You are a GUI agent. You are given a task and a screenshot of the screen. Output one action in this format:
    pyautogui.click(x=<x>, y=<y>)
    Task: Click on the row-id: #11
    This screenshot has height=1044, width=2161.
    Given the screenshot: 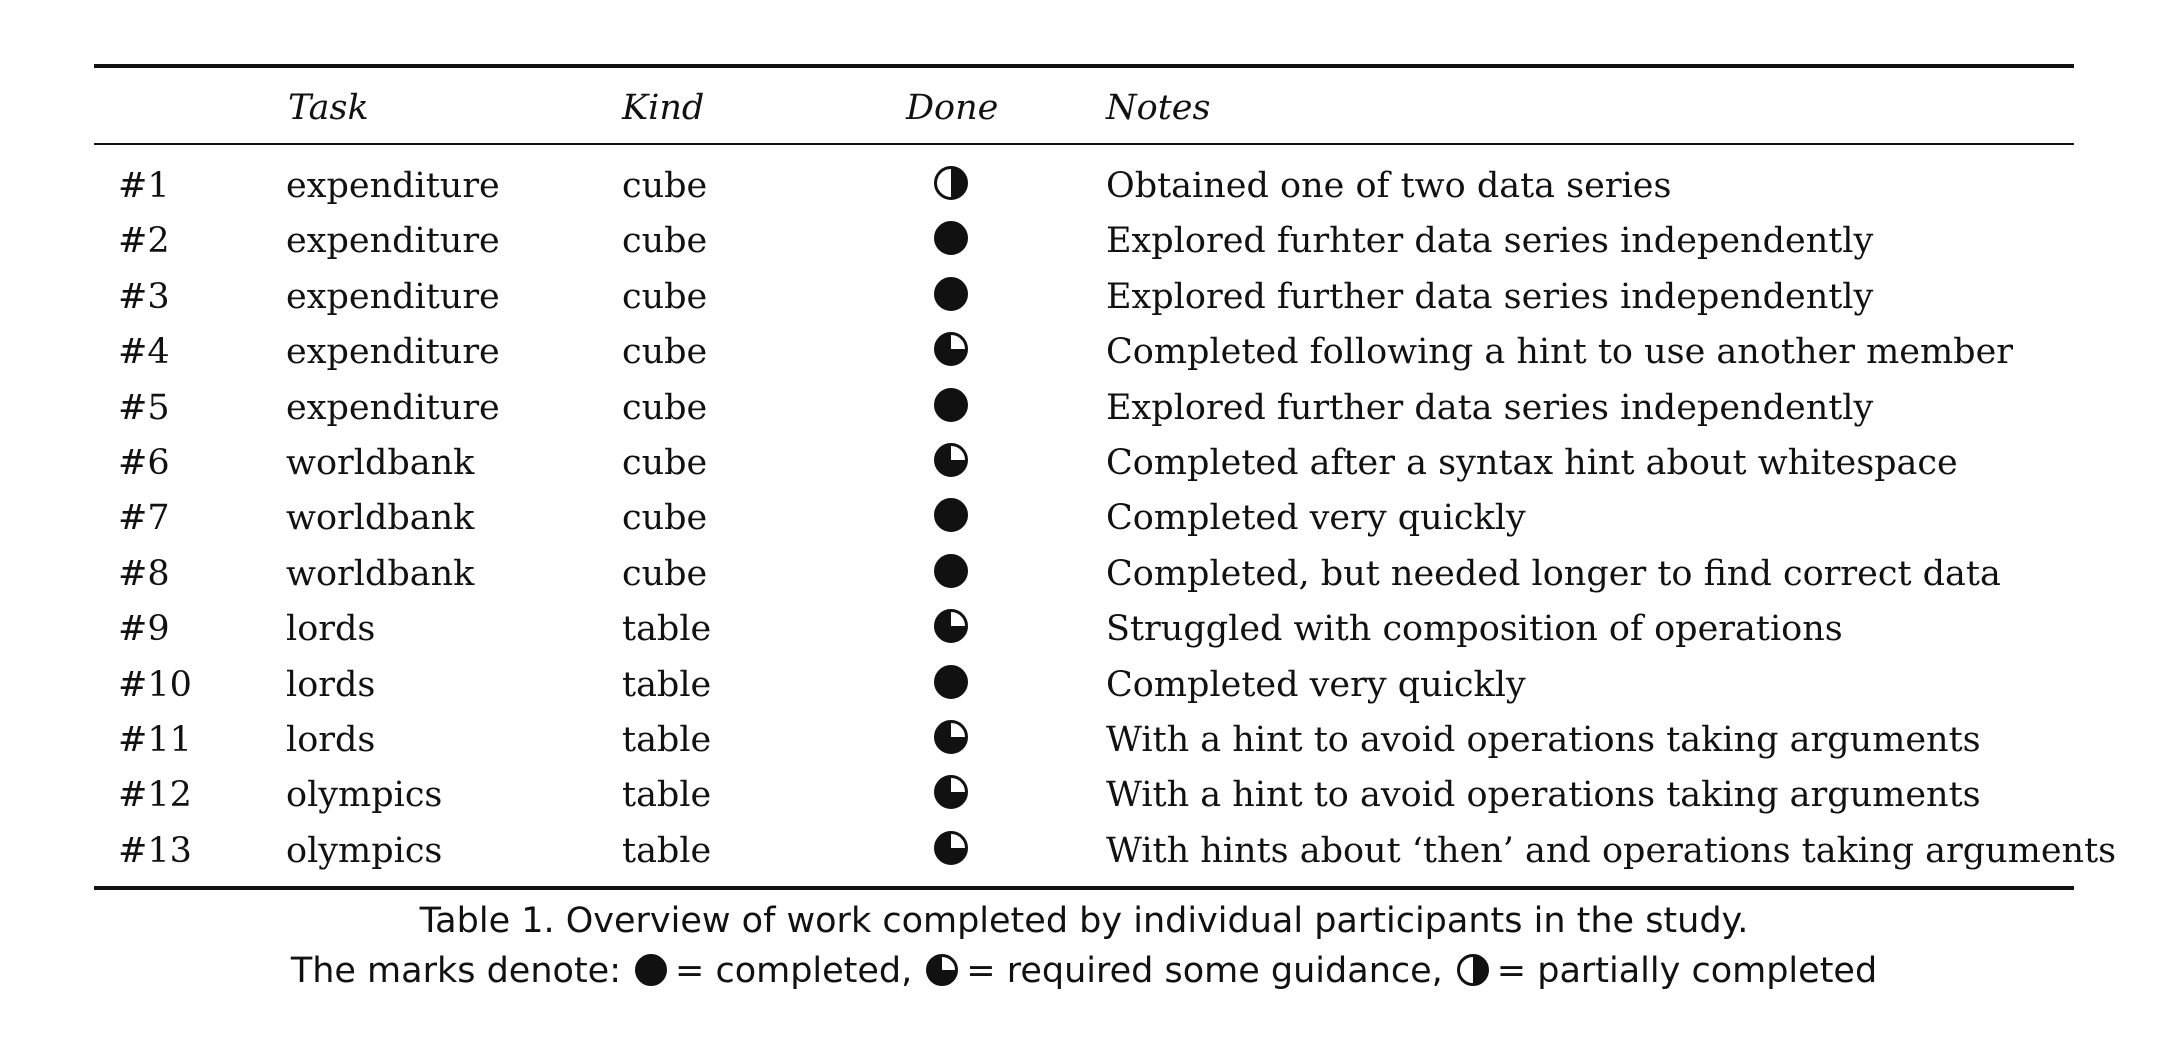 What is the action you would take?
    pyautogui.click(x=155, y=740)
    